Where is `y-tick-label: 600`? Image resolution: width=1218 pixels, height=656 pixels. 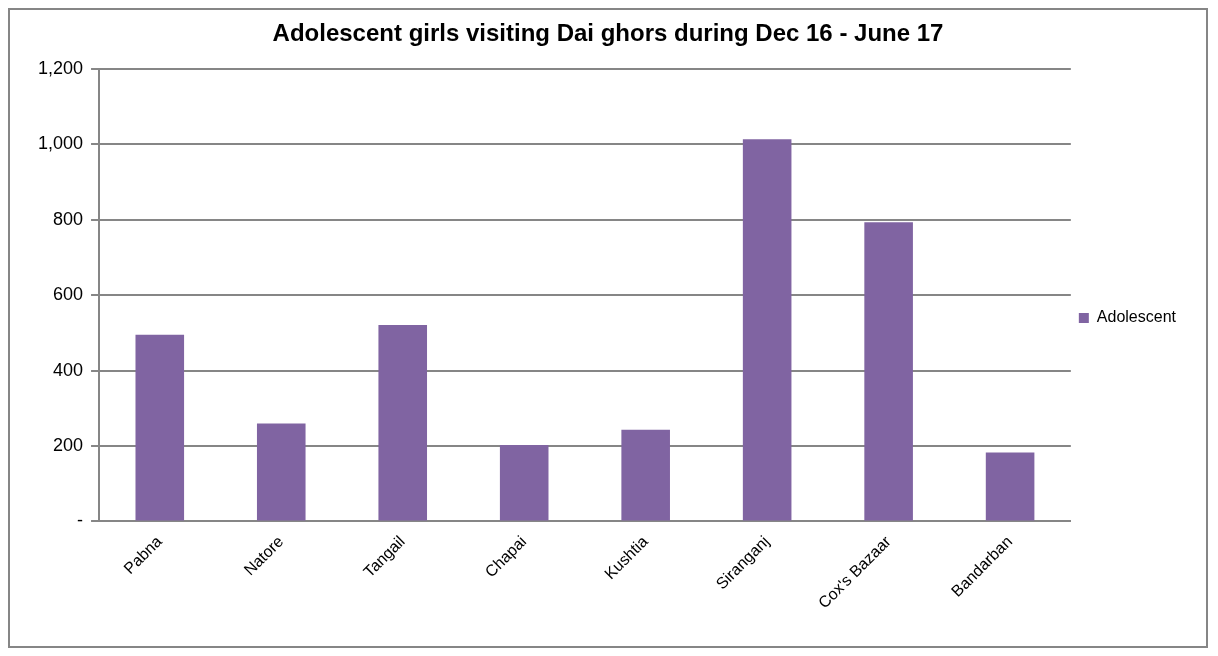
y-tick-label: 600 is located at coordinates (68, 294).